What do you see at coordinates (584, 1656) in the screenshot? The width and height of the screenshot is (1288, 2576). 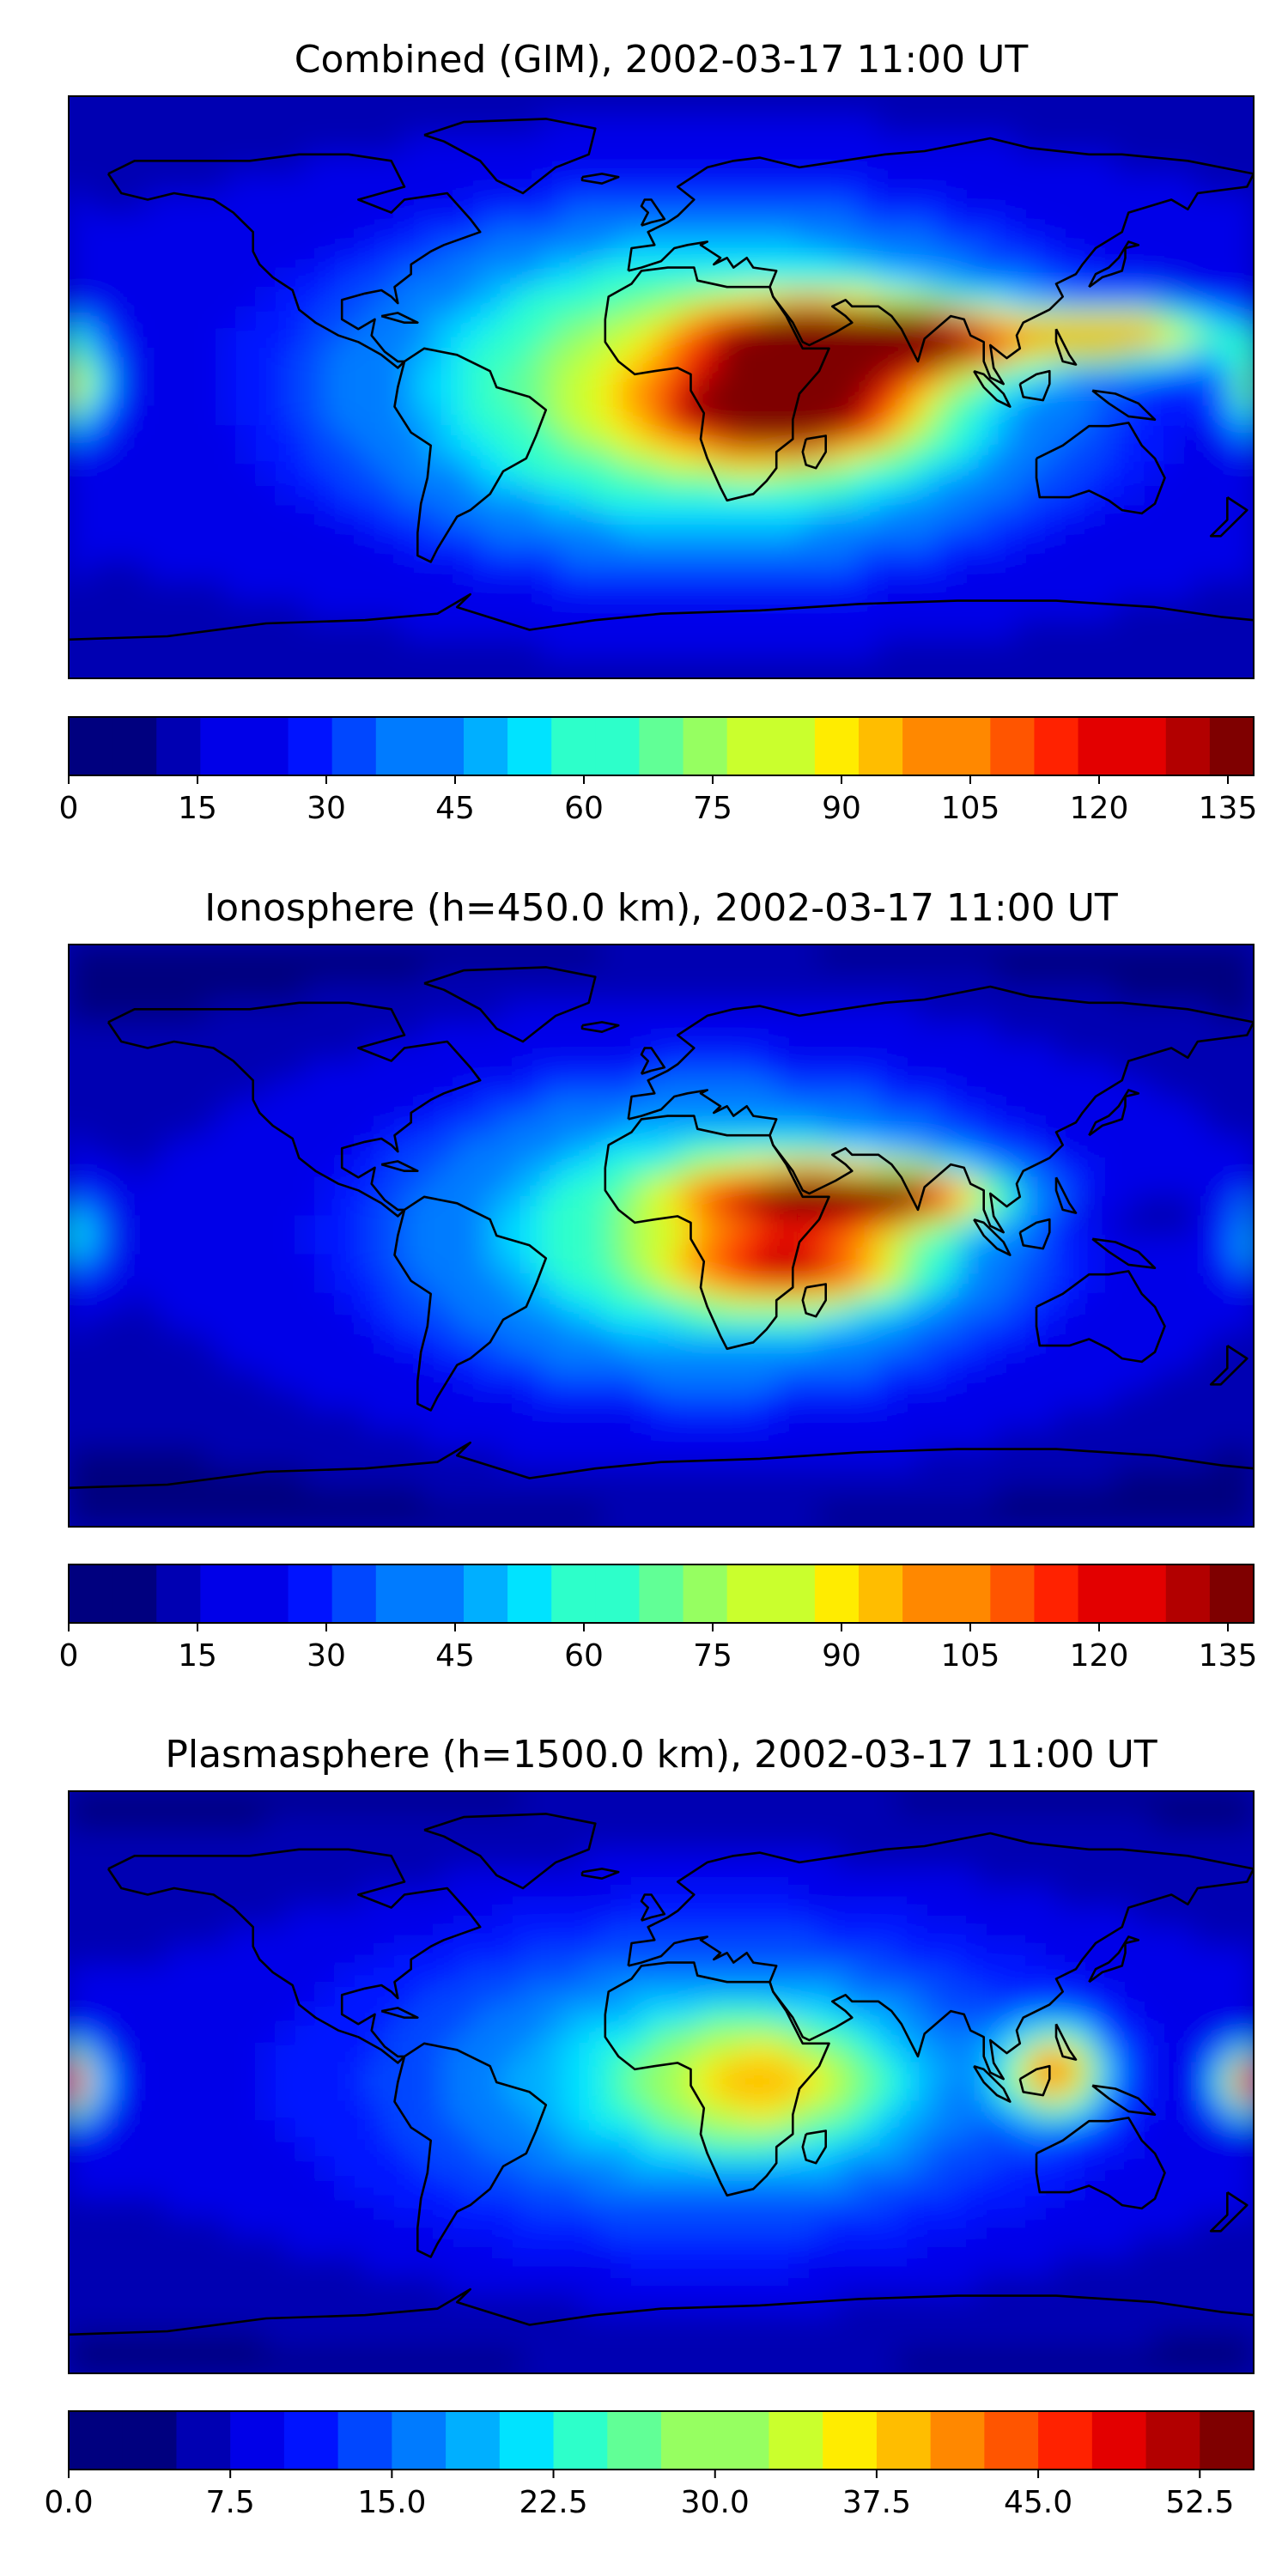 I see `colorbar-tick-label: 60` at bounding box center [584, 1656].